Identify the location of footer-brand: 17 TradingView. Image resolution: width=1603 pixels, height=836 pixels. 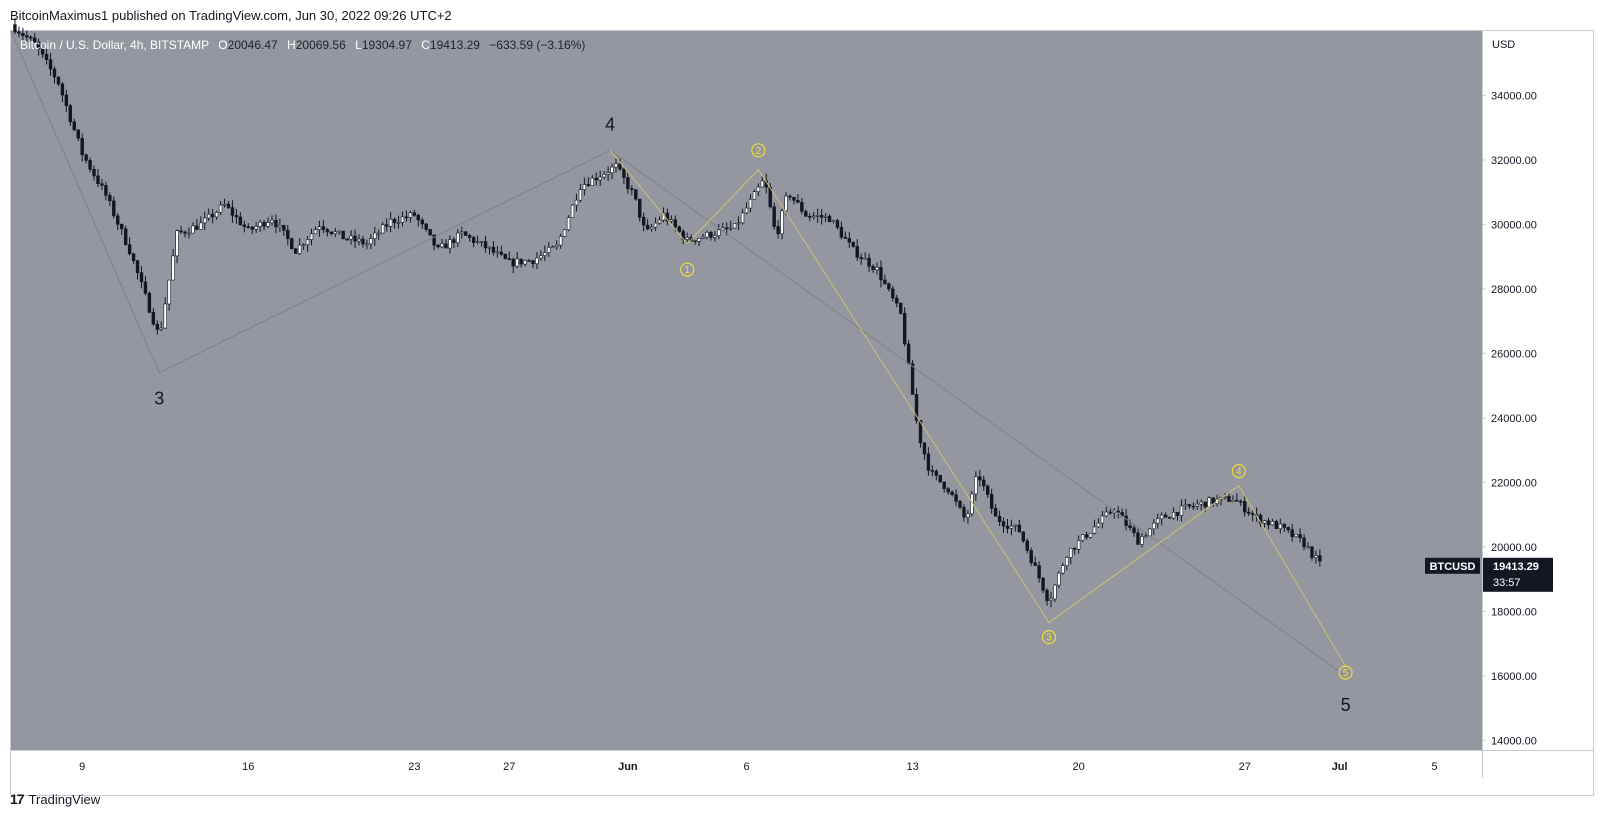
(55, 799).